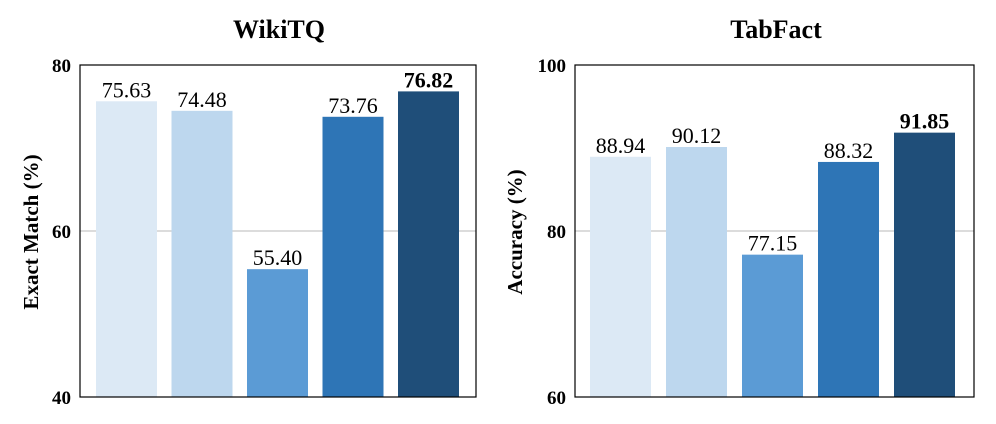  Describe the element at coordinates (353, 105) in the screenshot. I see `bar-value-label: 73.76` at that location.